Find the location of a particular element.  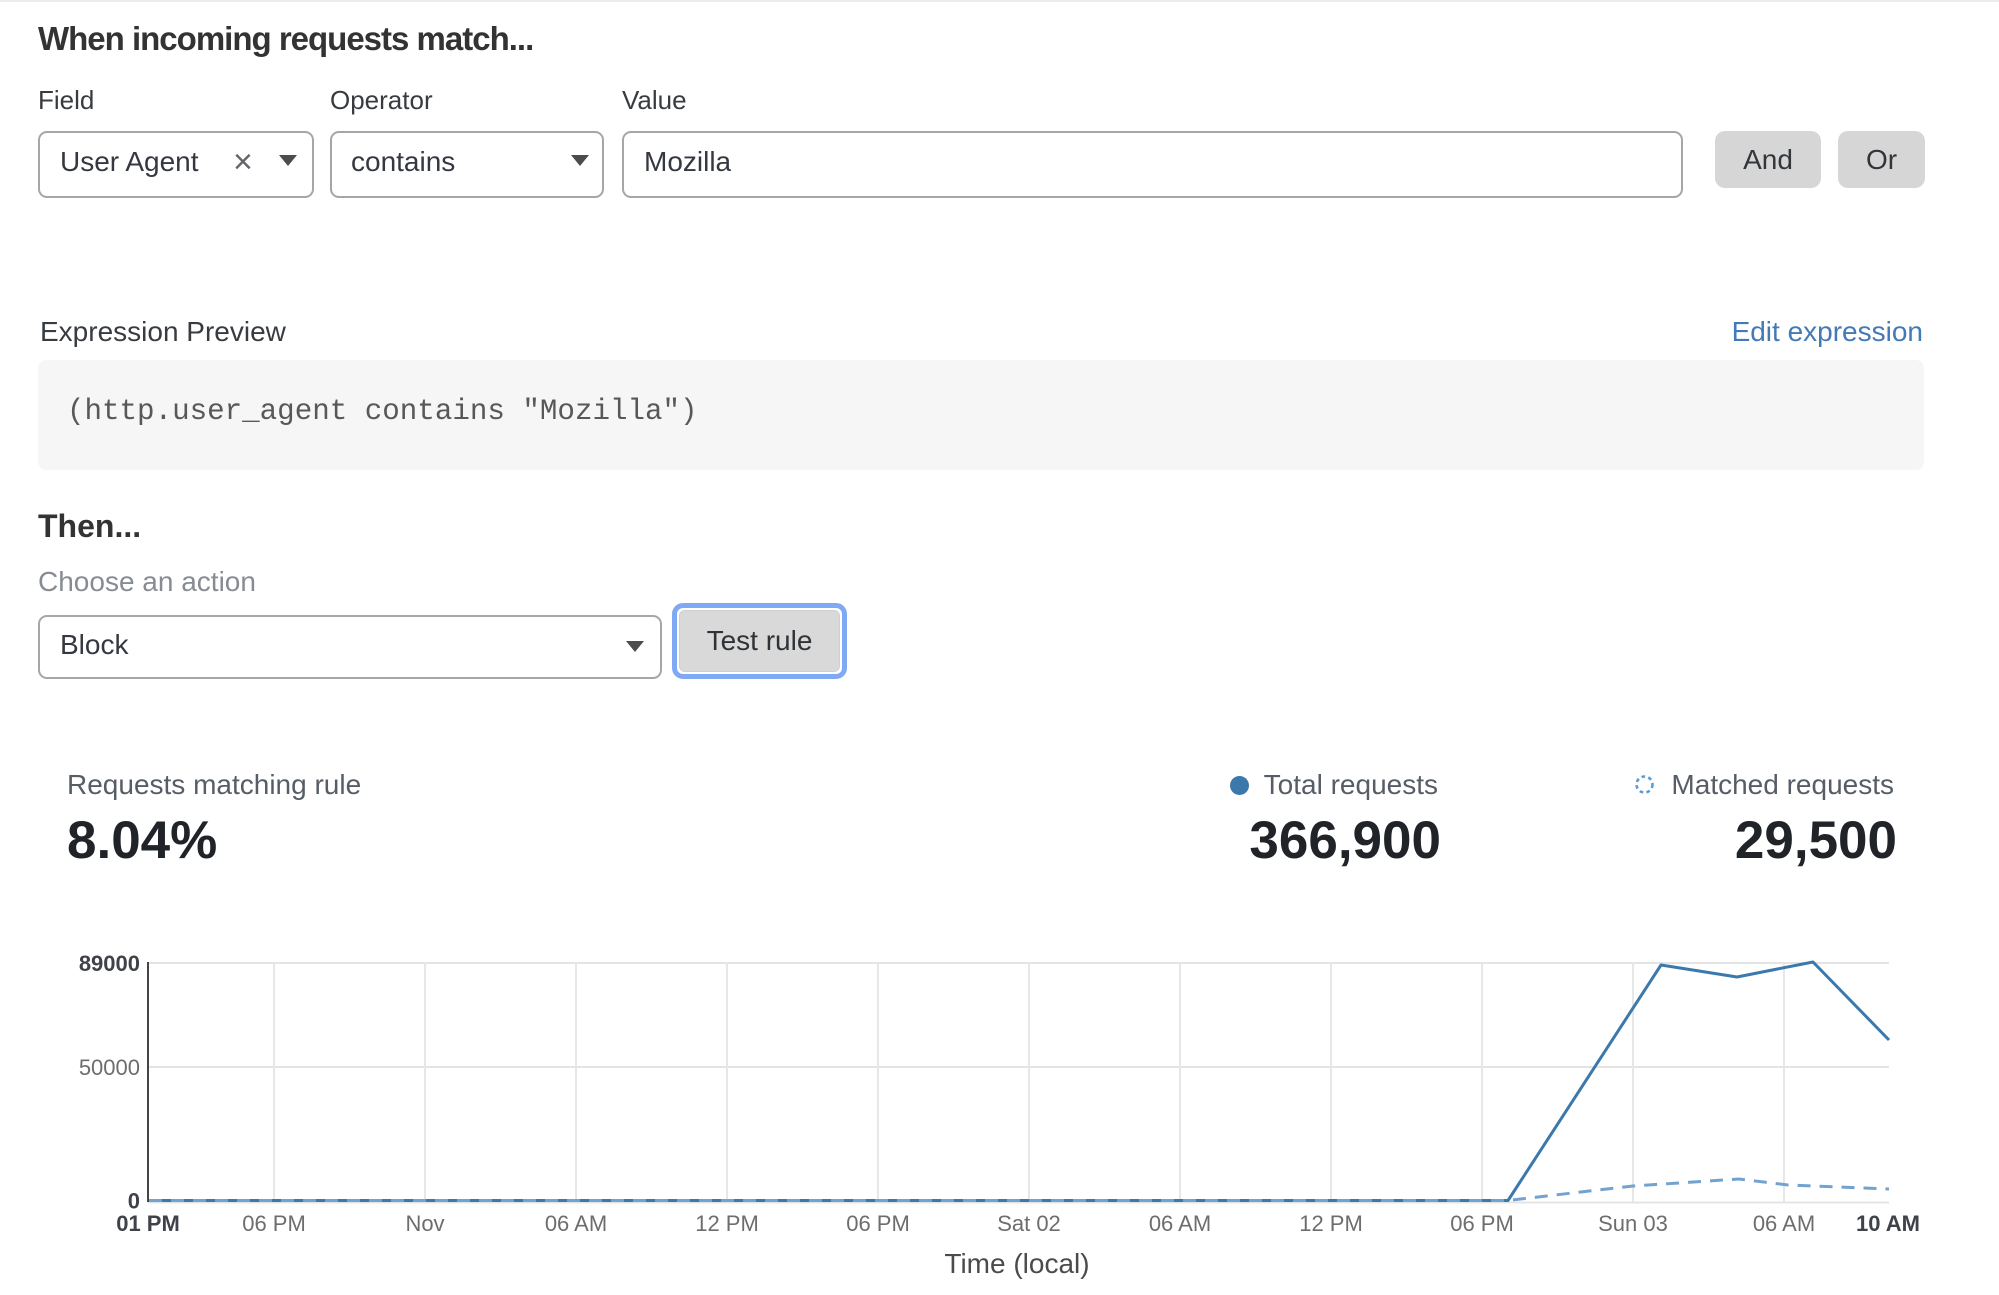

svg-text: Sun 03 is located at coordinates (1633, 1223).